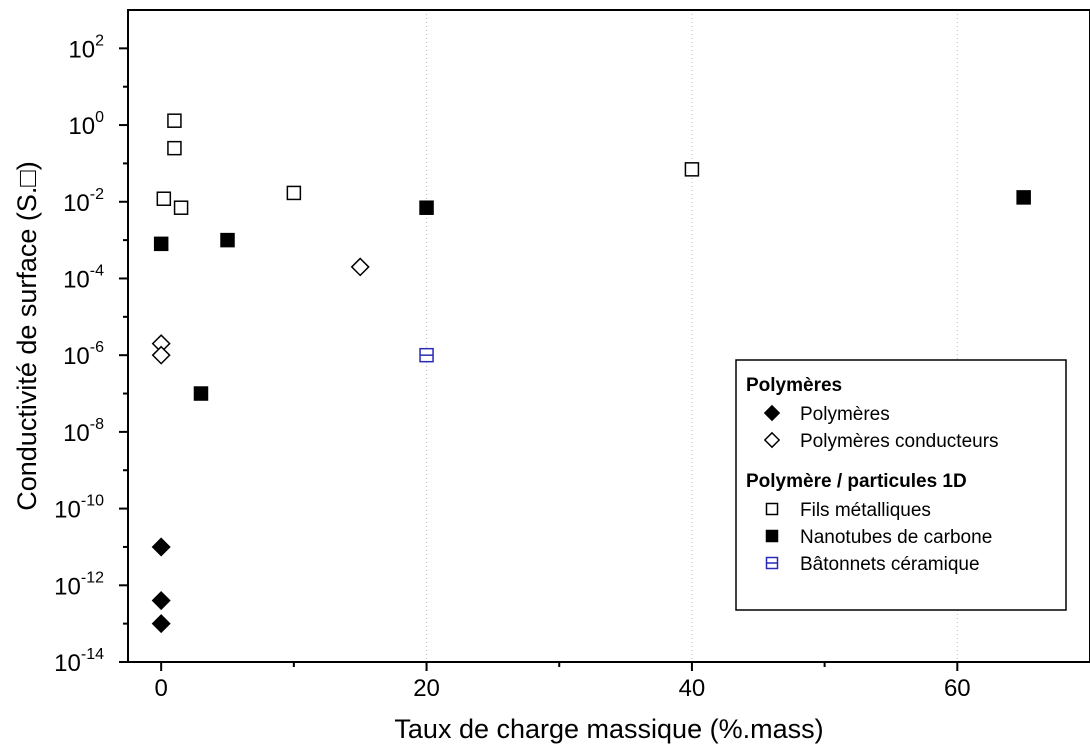 The image size is (1090, 749). I want to click on legend-box, so click(901, 485).